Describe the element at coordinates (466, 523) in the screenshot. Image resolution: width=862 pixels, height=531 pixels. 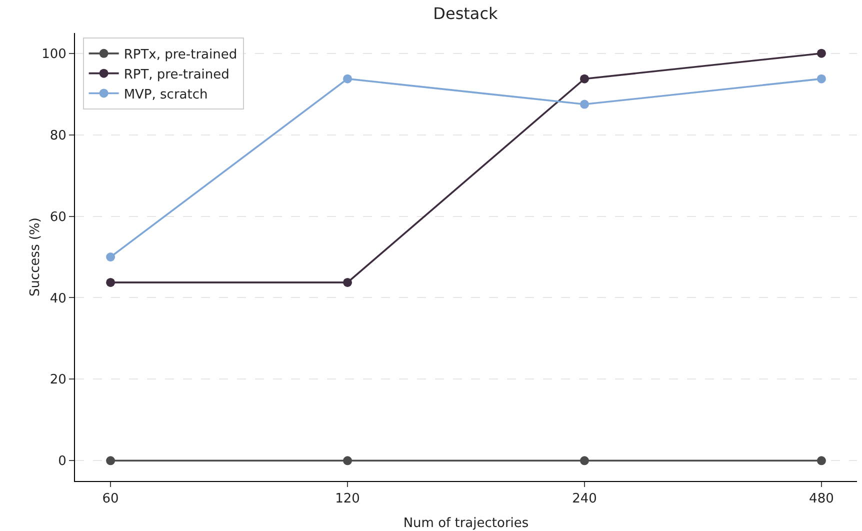
I see `x-axis-title: Num of trajectories` at that location.